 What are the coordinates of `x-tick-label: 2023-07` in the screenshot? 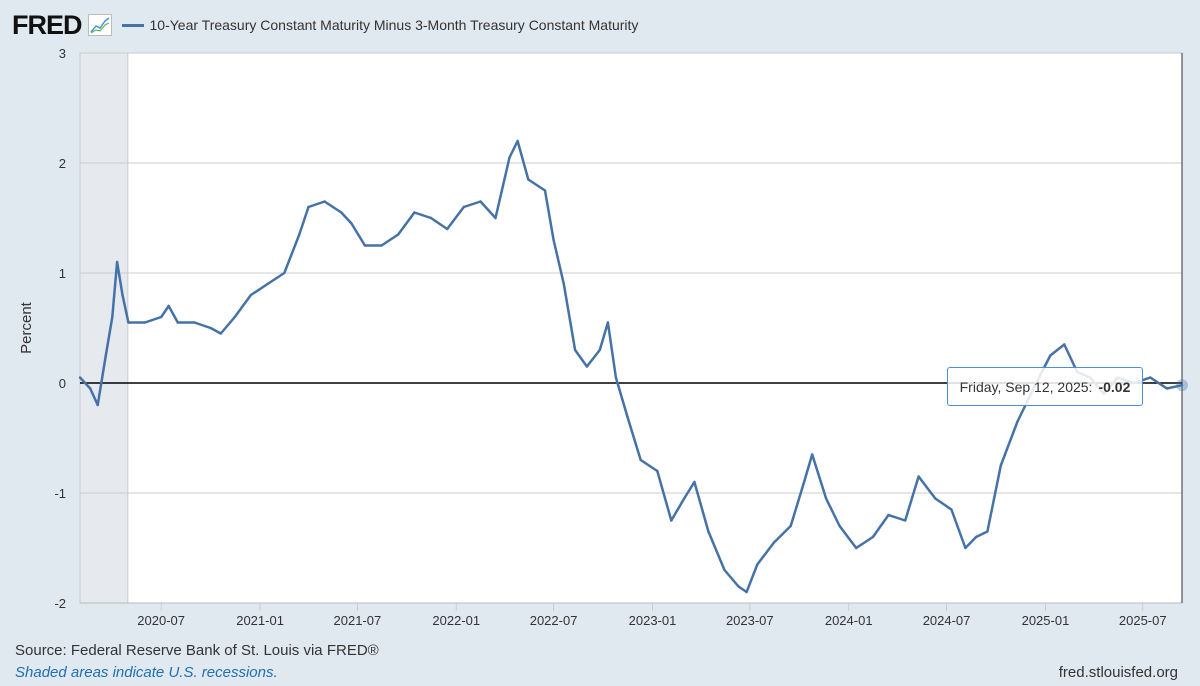 It's located at (750, 620).